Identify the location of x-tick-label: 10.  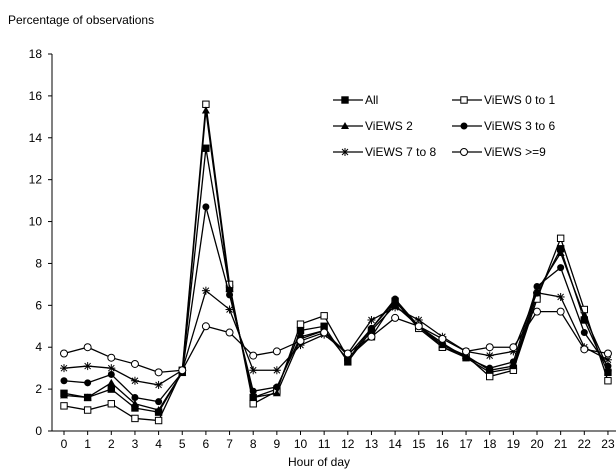
(301, 444).